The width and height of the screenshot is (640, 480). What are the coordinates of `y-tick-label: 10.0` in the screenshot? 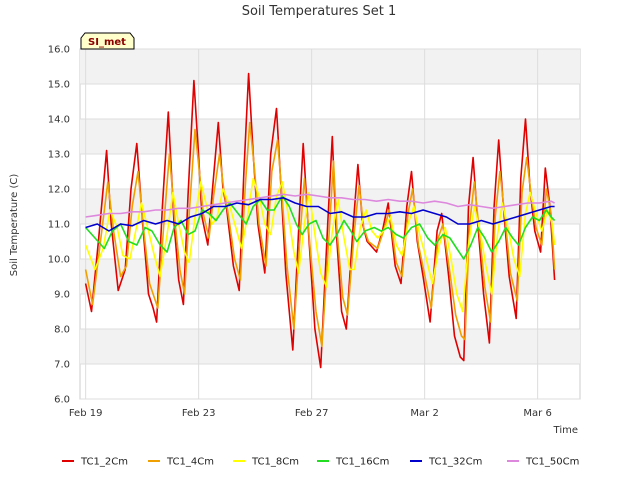 It's located at (59, 260).